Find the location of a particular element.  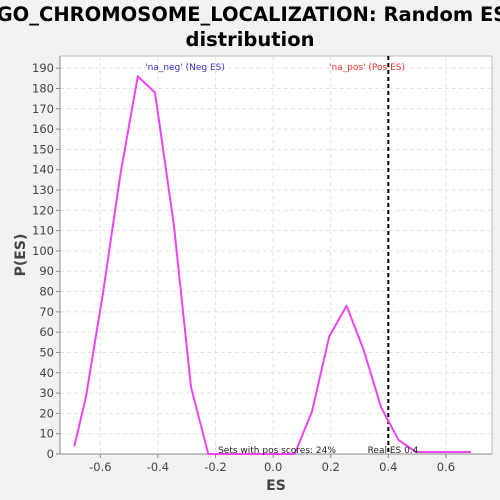

y-tick-label: 100 is located at coordinates (43, 251).